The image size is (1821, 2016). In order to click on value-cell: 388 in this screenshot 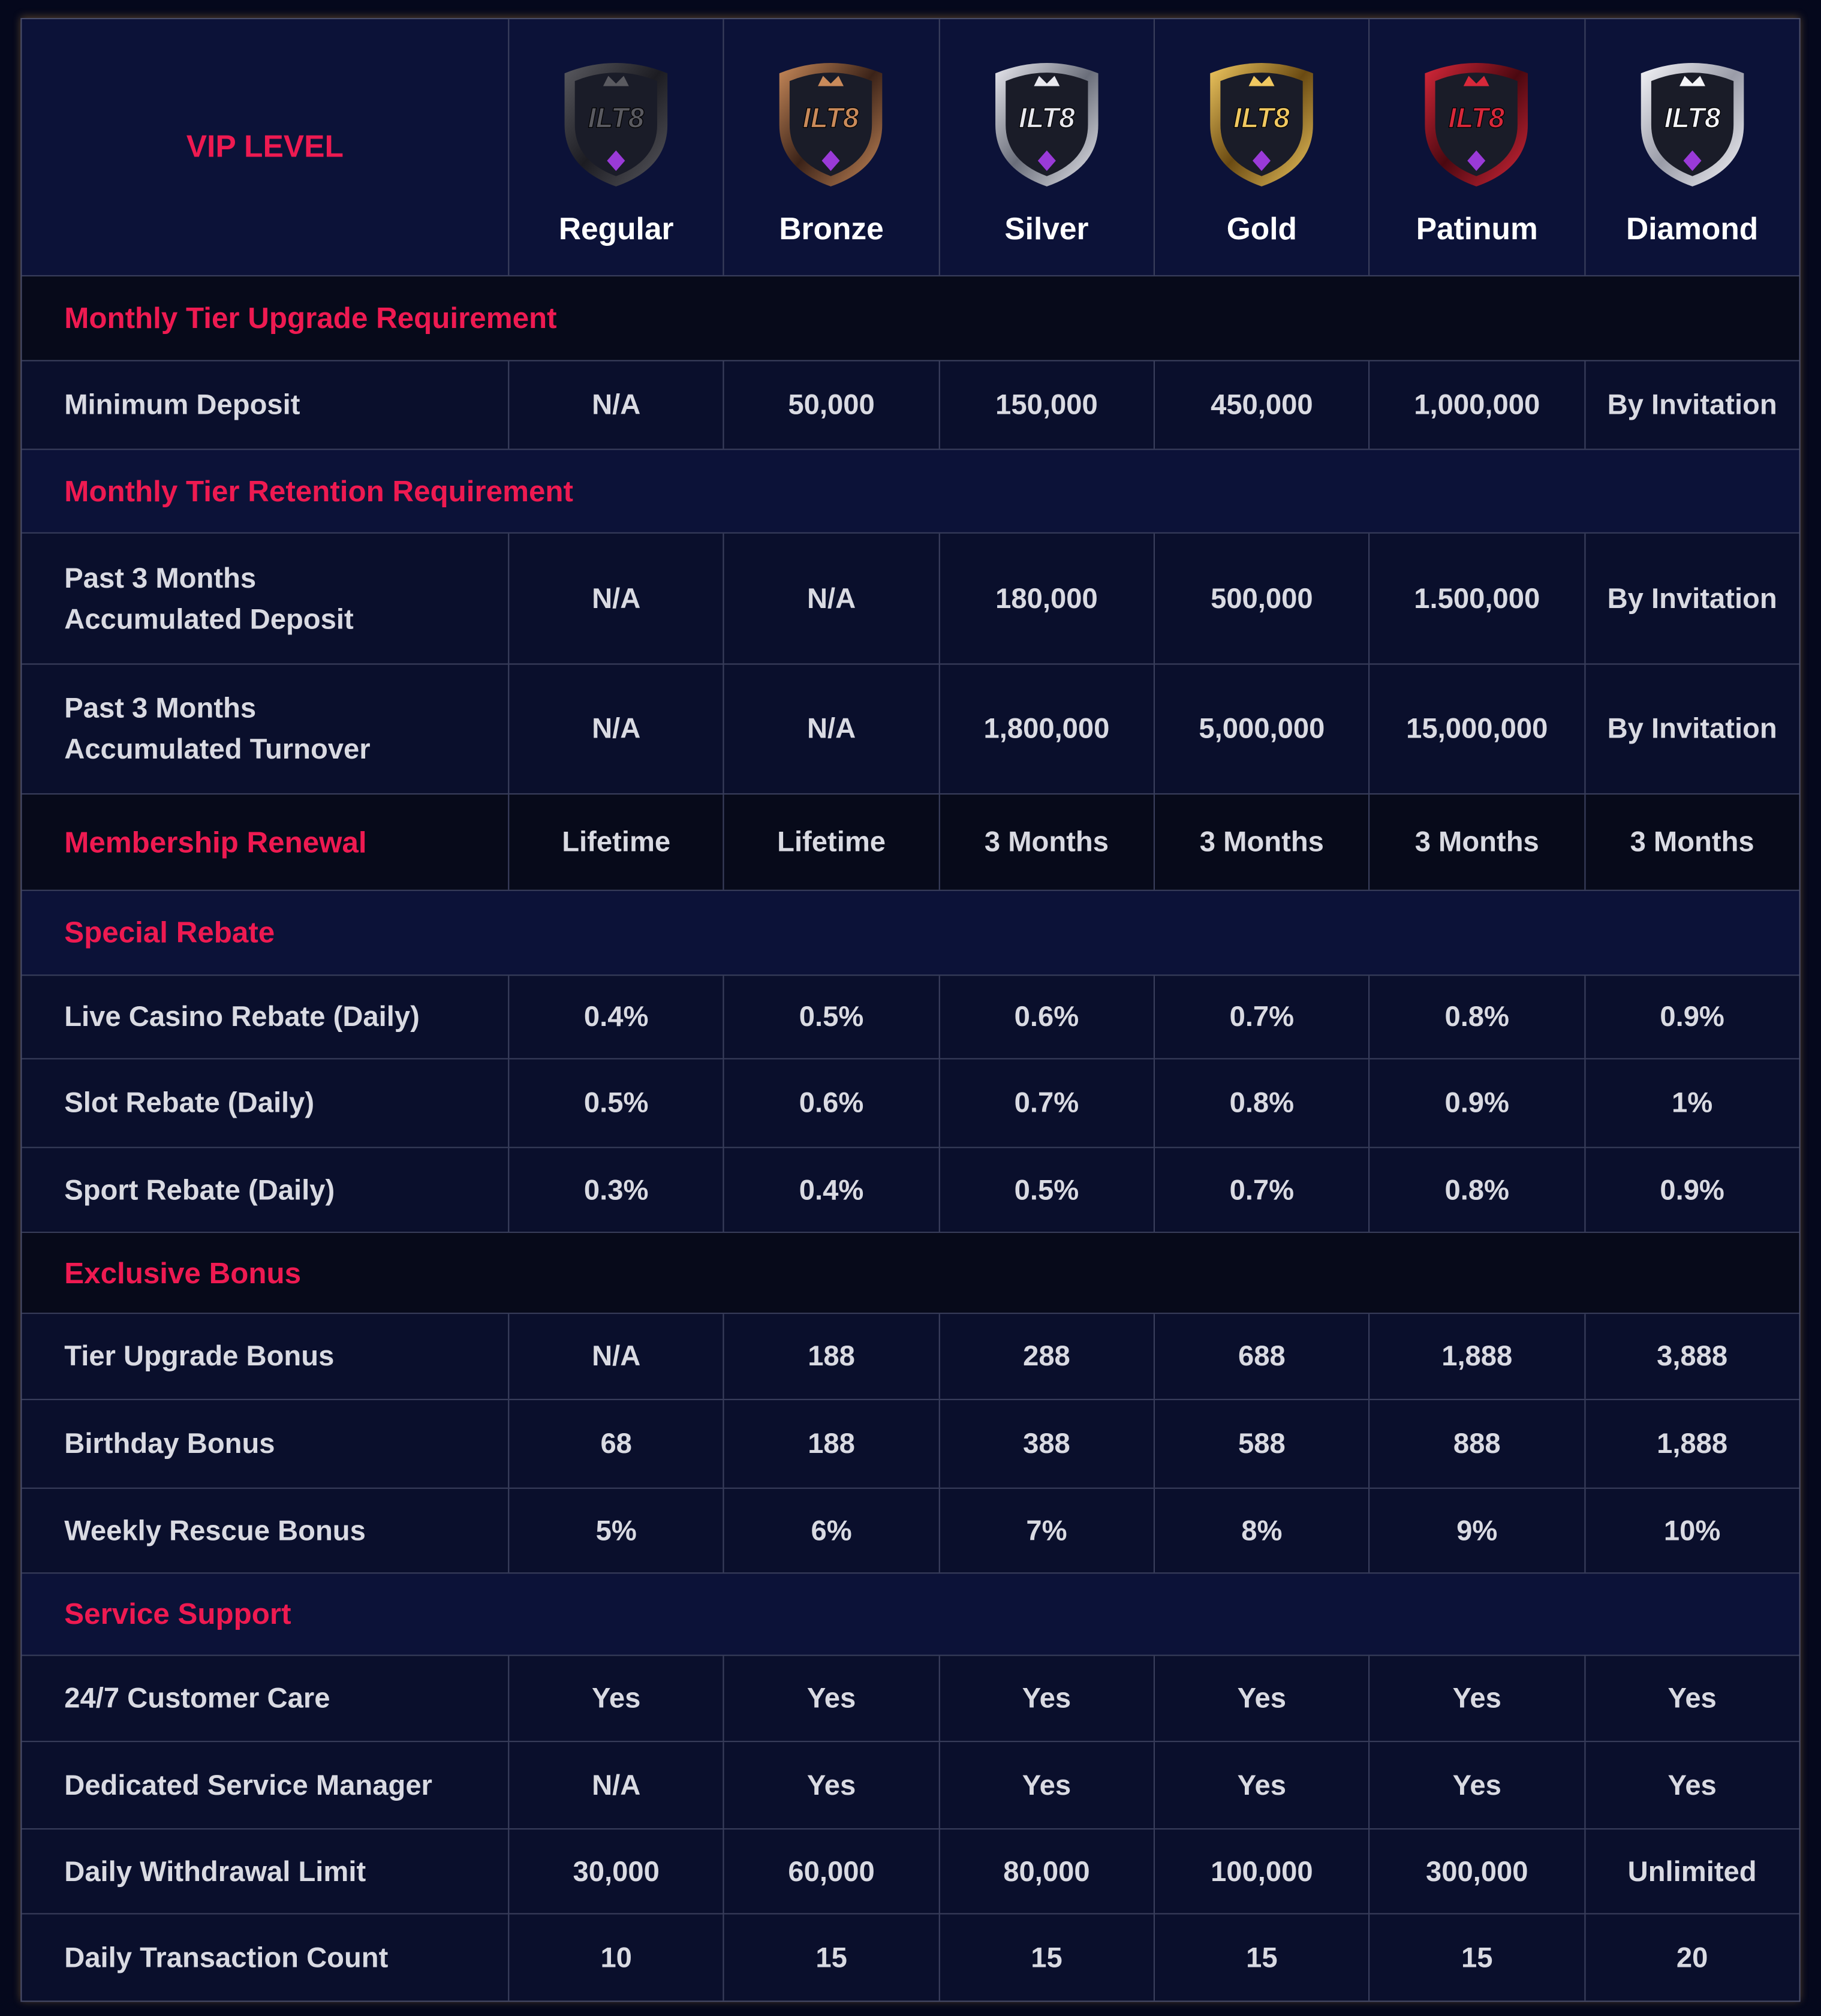, I will do `click(1046, 1444)`.